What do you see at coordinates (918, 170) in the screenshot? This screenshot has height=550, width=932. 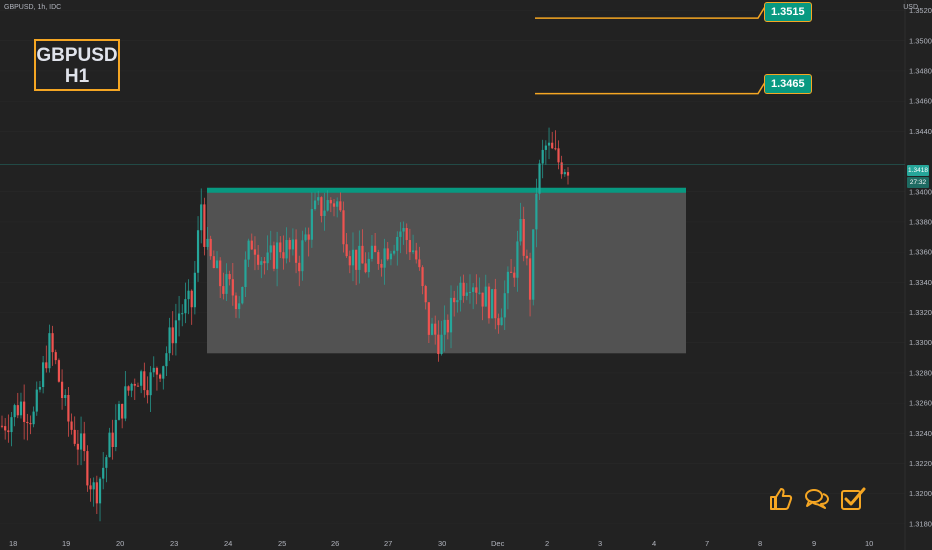 I see `current-price-tag: 1.3418` at bounding box center [918, 170].